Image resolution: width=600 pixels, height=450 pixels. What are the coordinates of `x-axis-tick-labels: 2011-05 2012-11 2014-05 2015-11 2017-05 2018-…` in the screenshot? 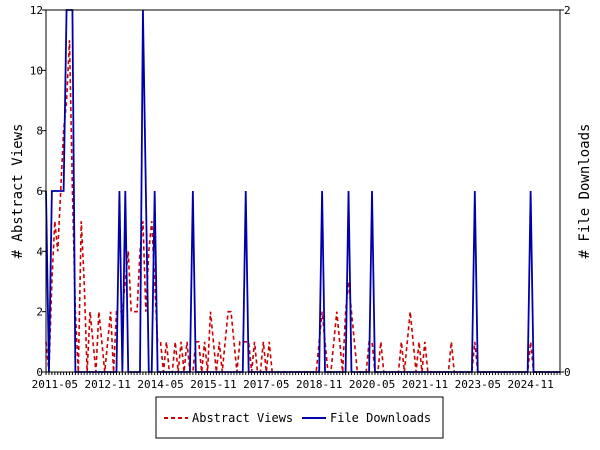 It's located at (293, 384).